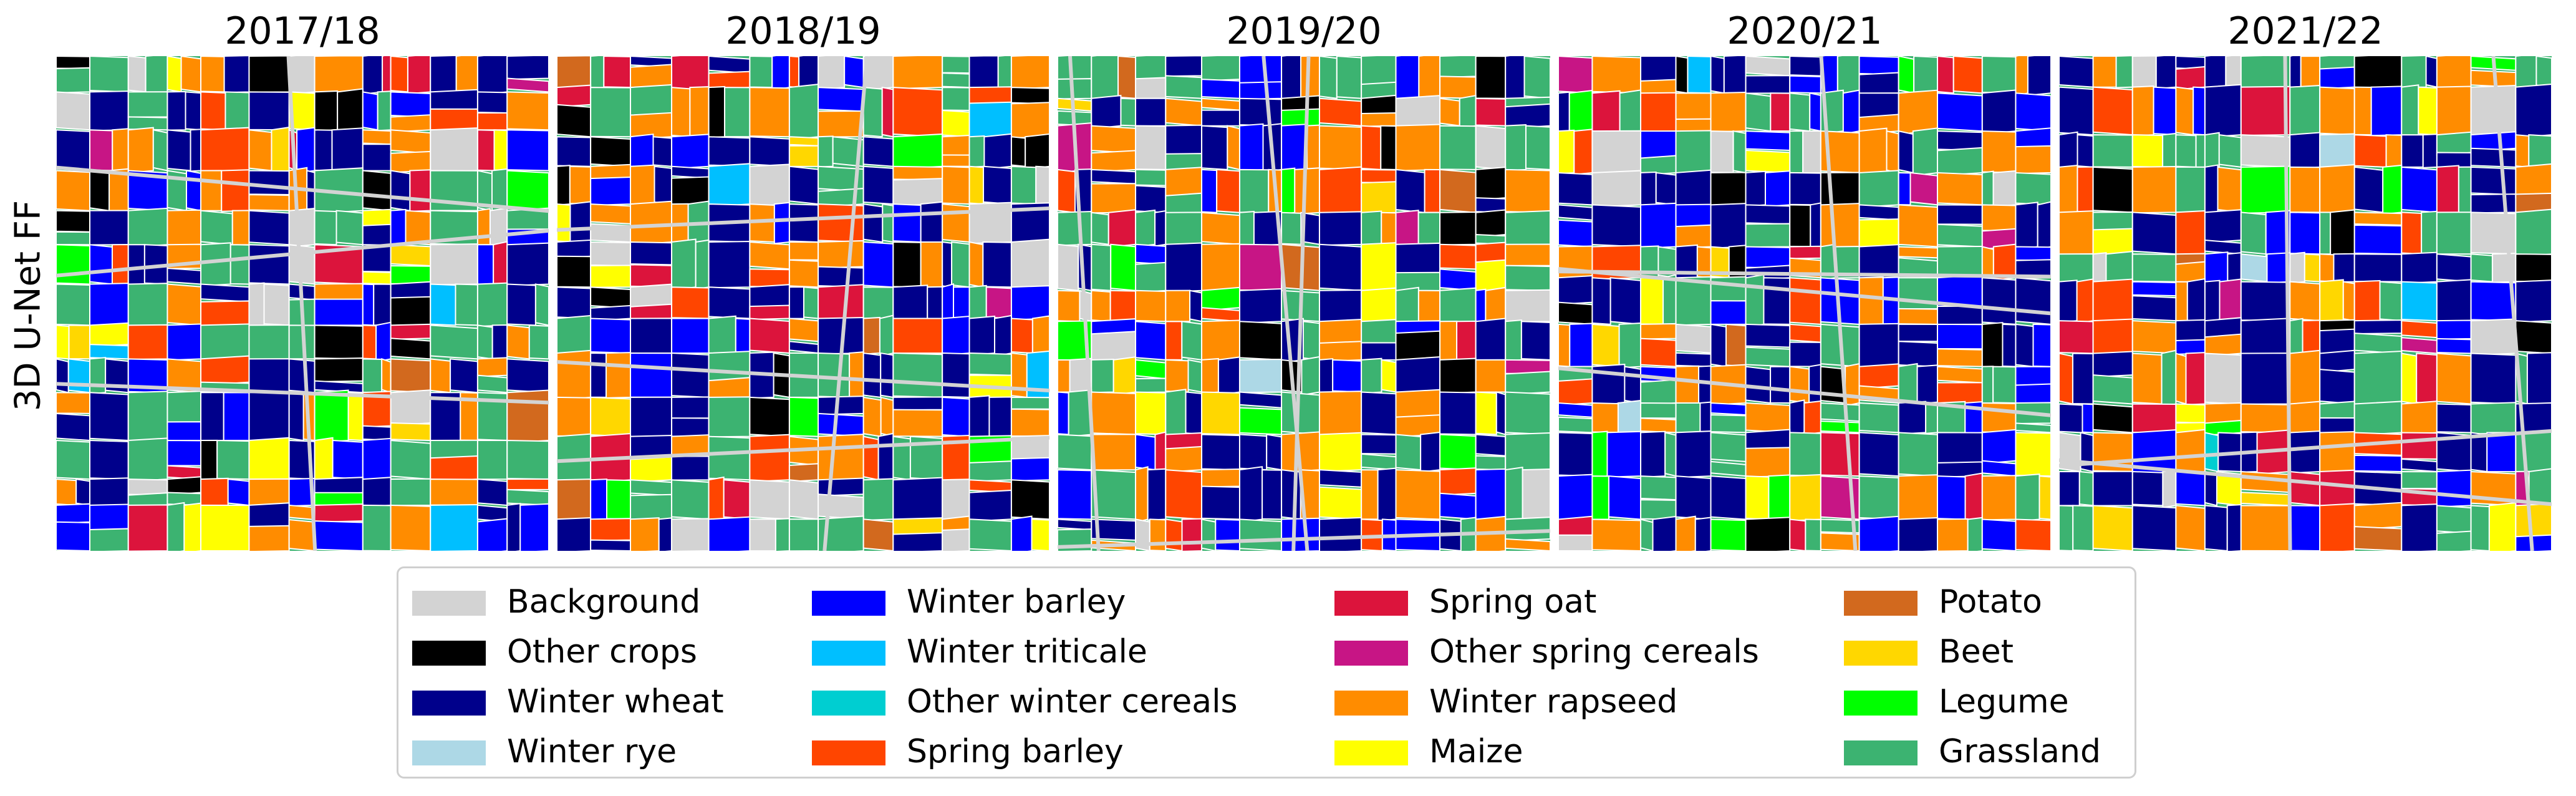 This screenshot has width=2576, height=796. I want to click on legend-label-grassland: Grassland, so click(2020, 751).